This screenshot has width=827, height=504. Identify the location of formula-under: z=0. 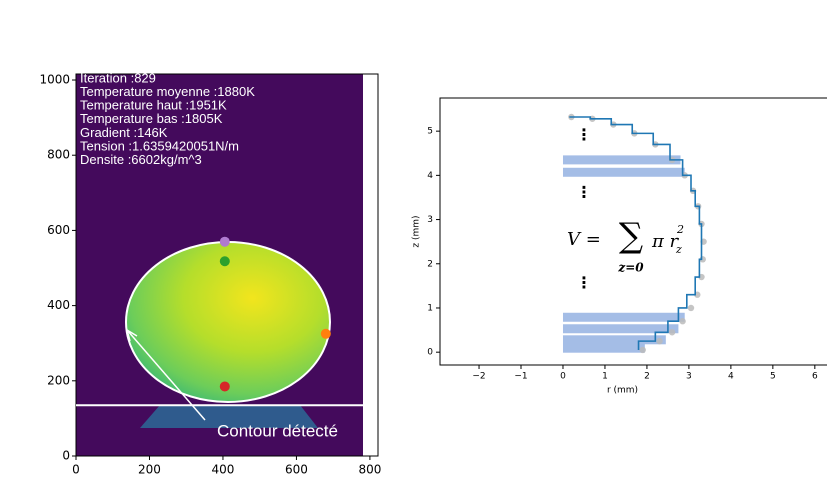
(630, 268).